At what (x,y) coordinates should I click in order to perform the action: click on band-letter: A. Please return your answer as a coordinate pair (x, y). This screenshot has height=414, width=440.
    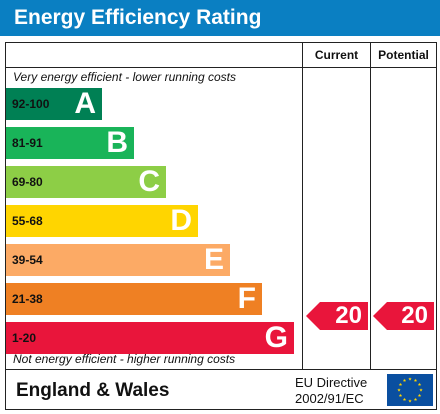
    Looking at the image, I should click on (85, 103).